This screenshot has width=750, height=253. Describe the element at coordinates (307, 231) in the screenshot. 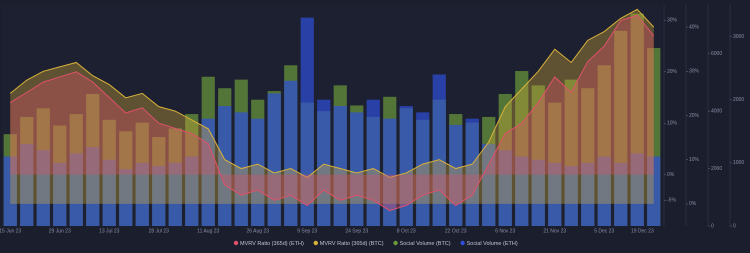

I see `x-tick-label: 9 Sep 23` at that location.